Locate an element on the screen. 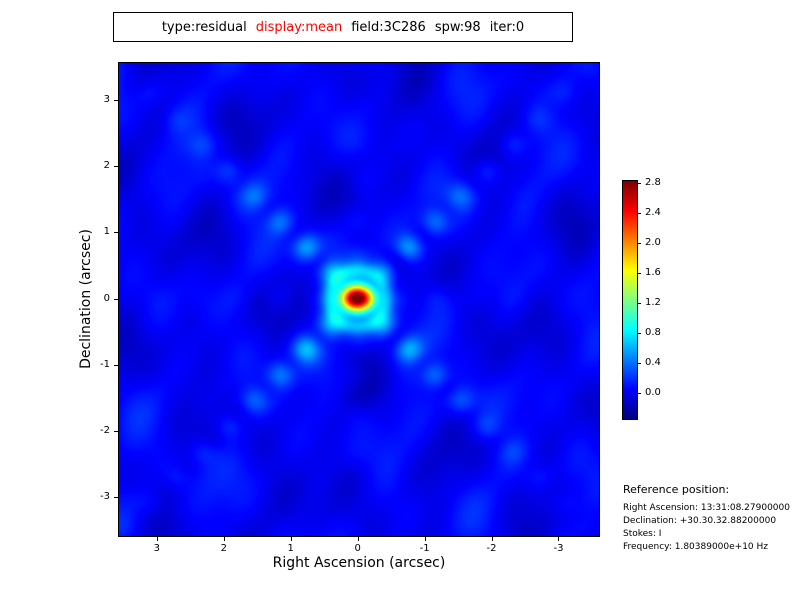 The image size is (800, 600). colorbar-tick-label: 2.4 is located at coordinates (653, 212).